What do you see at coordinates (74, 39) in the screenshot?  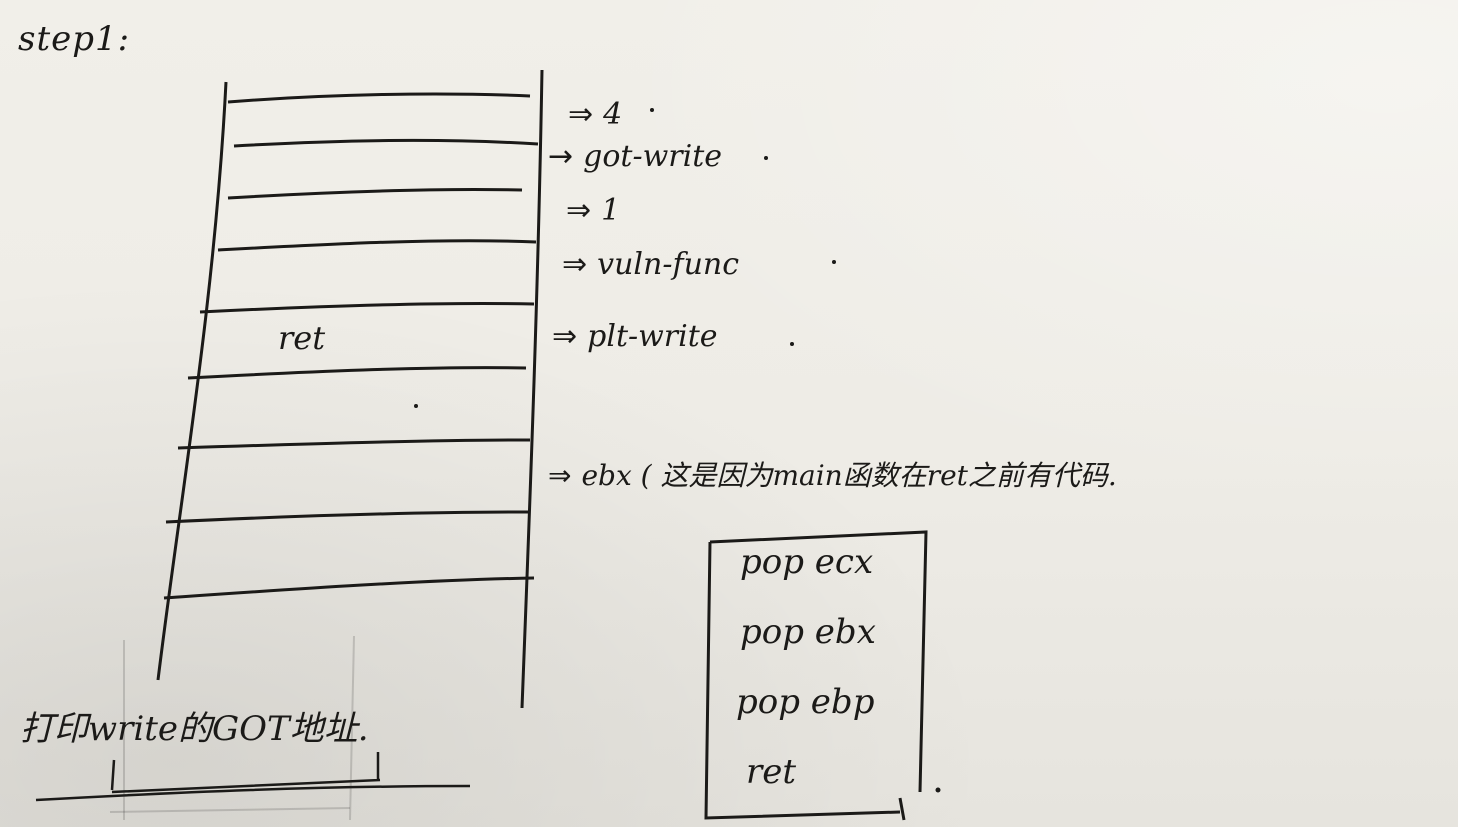 I see `step-heading: step1:` at bounding box center [74, 39].